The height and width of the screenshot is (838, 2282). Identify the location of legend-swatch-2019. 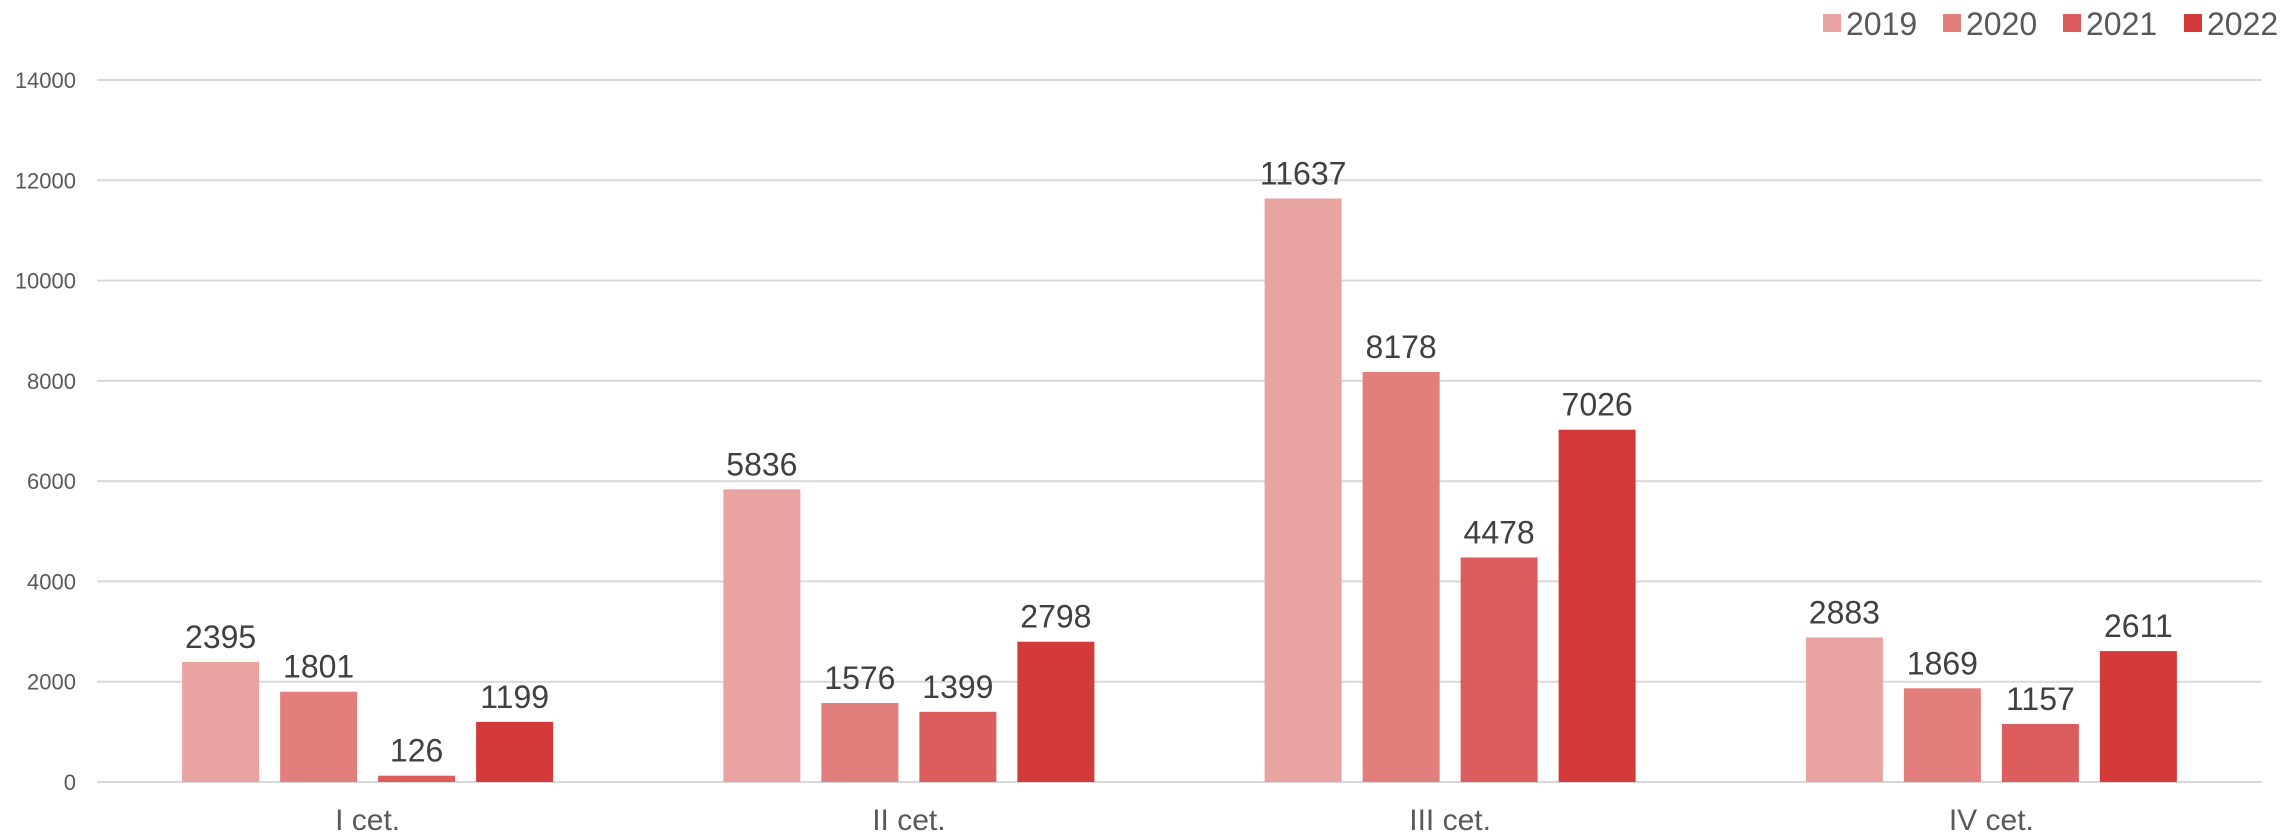
(1832, 23).